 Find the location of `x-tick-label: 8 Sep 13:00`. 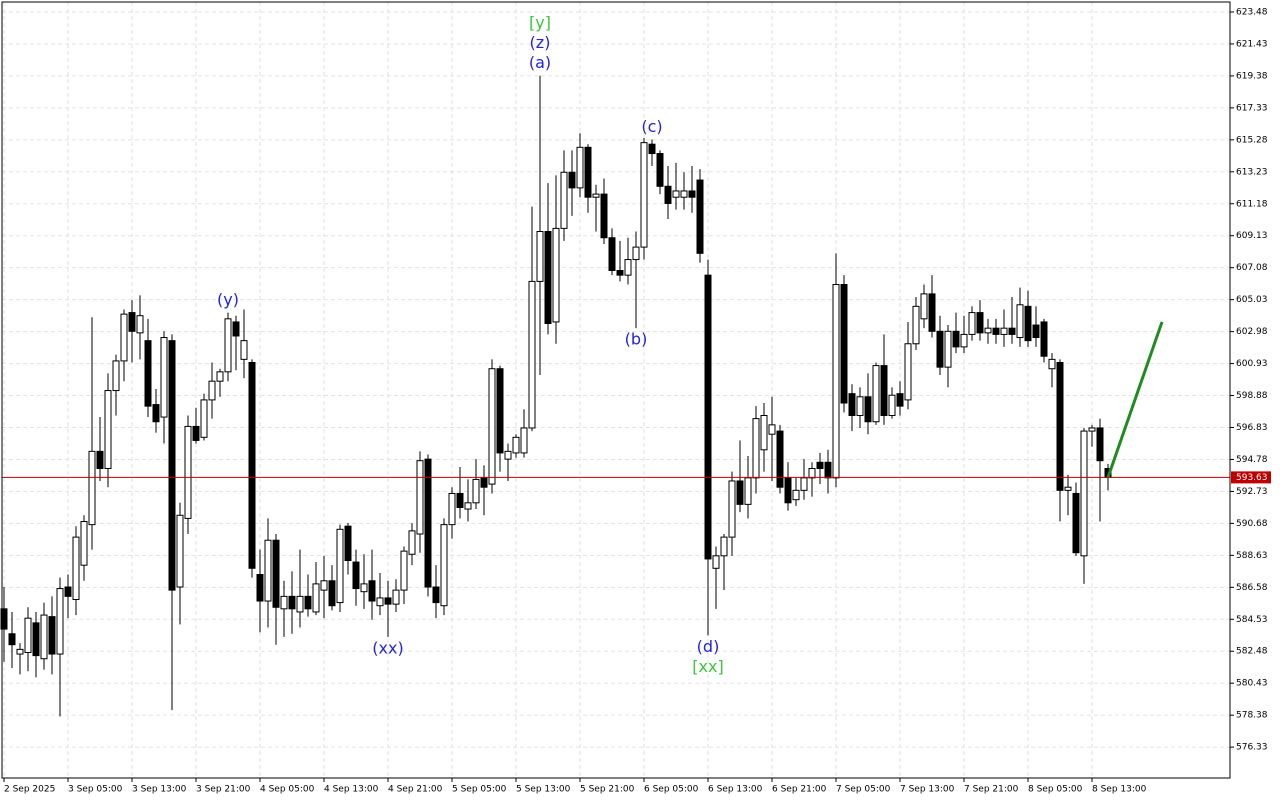

x-tick-label: 8 Sep 13:00 is located at coordinates (1119, 790).